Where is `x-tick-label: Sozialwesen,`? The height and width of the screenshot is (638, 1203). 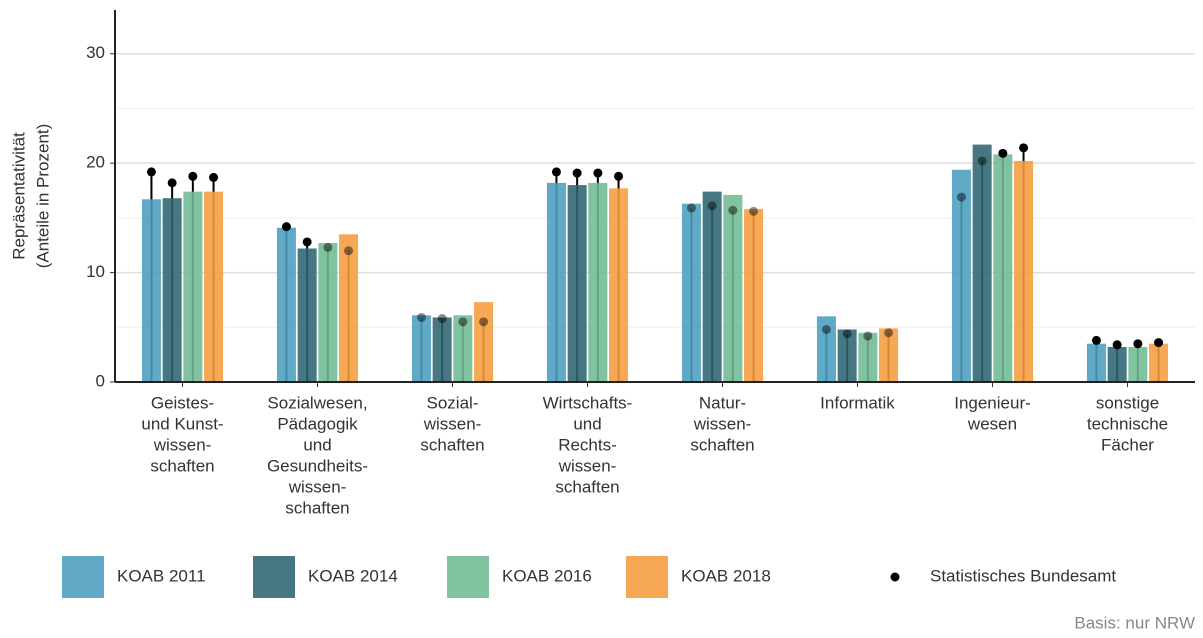
x-tick-label: Sozialwesen, is located at coordinates (317, 402).